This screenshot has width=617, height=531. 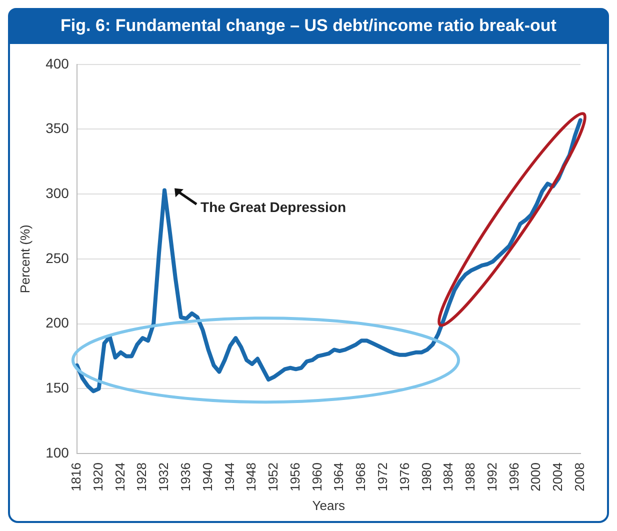 I want to click on x-tick-label: 1960, so click(x=316, y=477).